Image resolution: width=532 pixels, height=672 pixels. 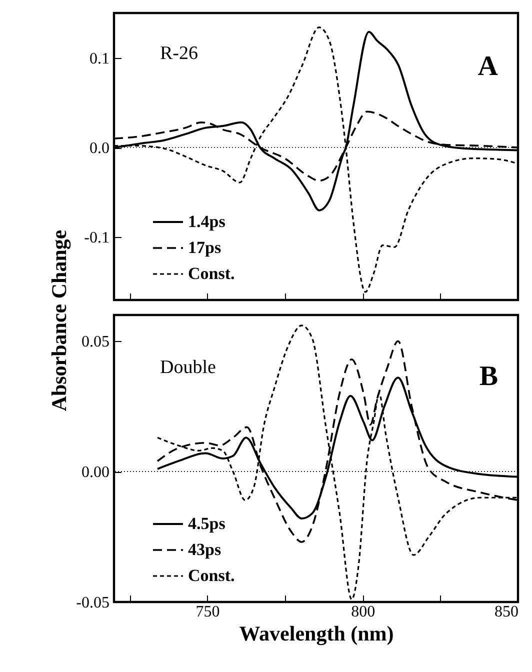 I want to click on annotation: B, so click(x=488, y=376).